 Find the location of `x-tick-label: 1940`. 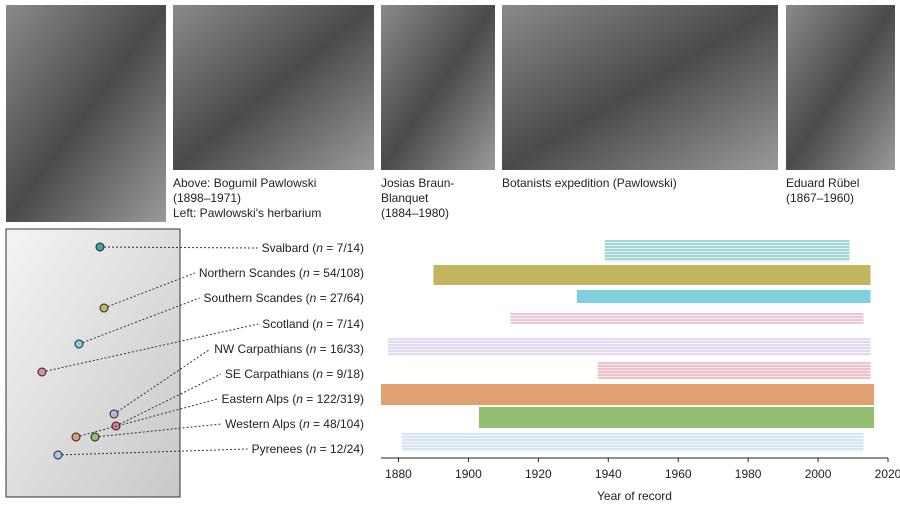

x-tick-label: 1940 is located at coordinates (608, 474).